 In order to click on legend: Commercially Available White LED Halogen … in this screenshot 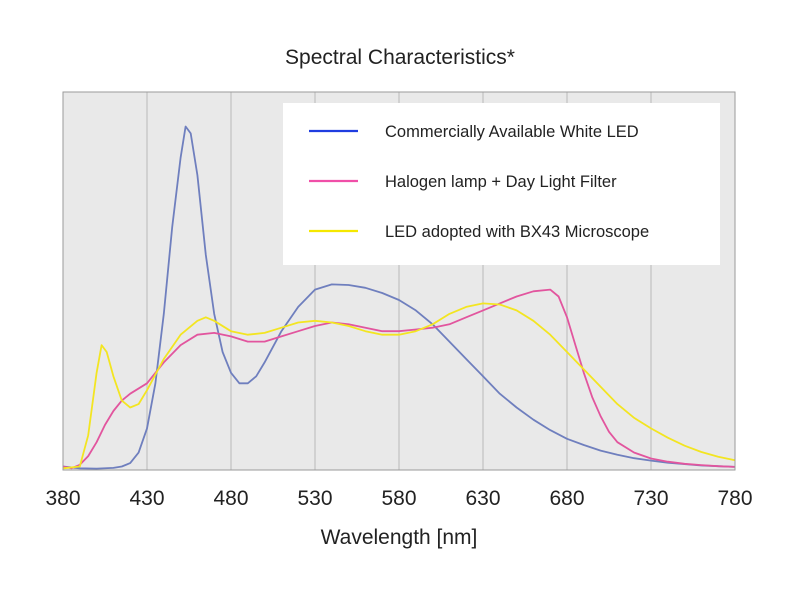, I will do `click(501, 184)`.